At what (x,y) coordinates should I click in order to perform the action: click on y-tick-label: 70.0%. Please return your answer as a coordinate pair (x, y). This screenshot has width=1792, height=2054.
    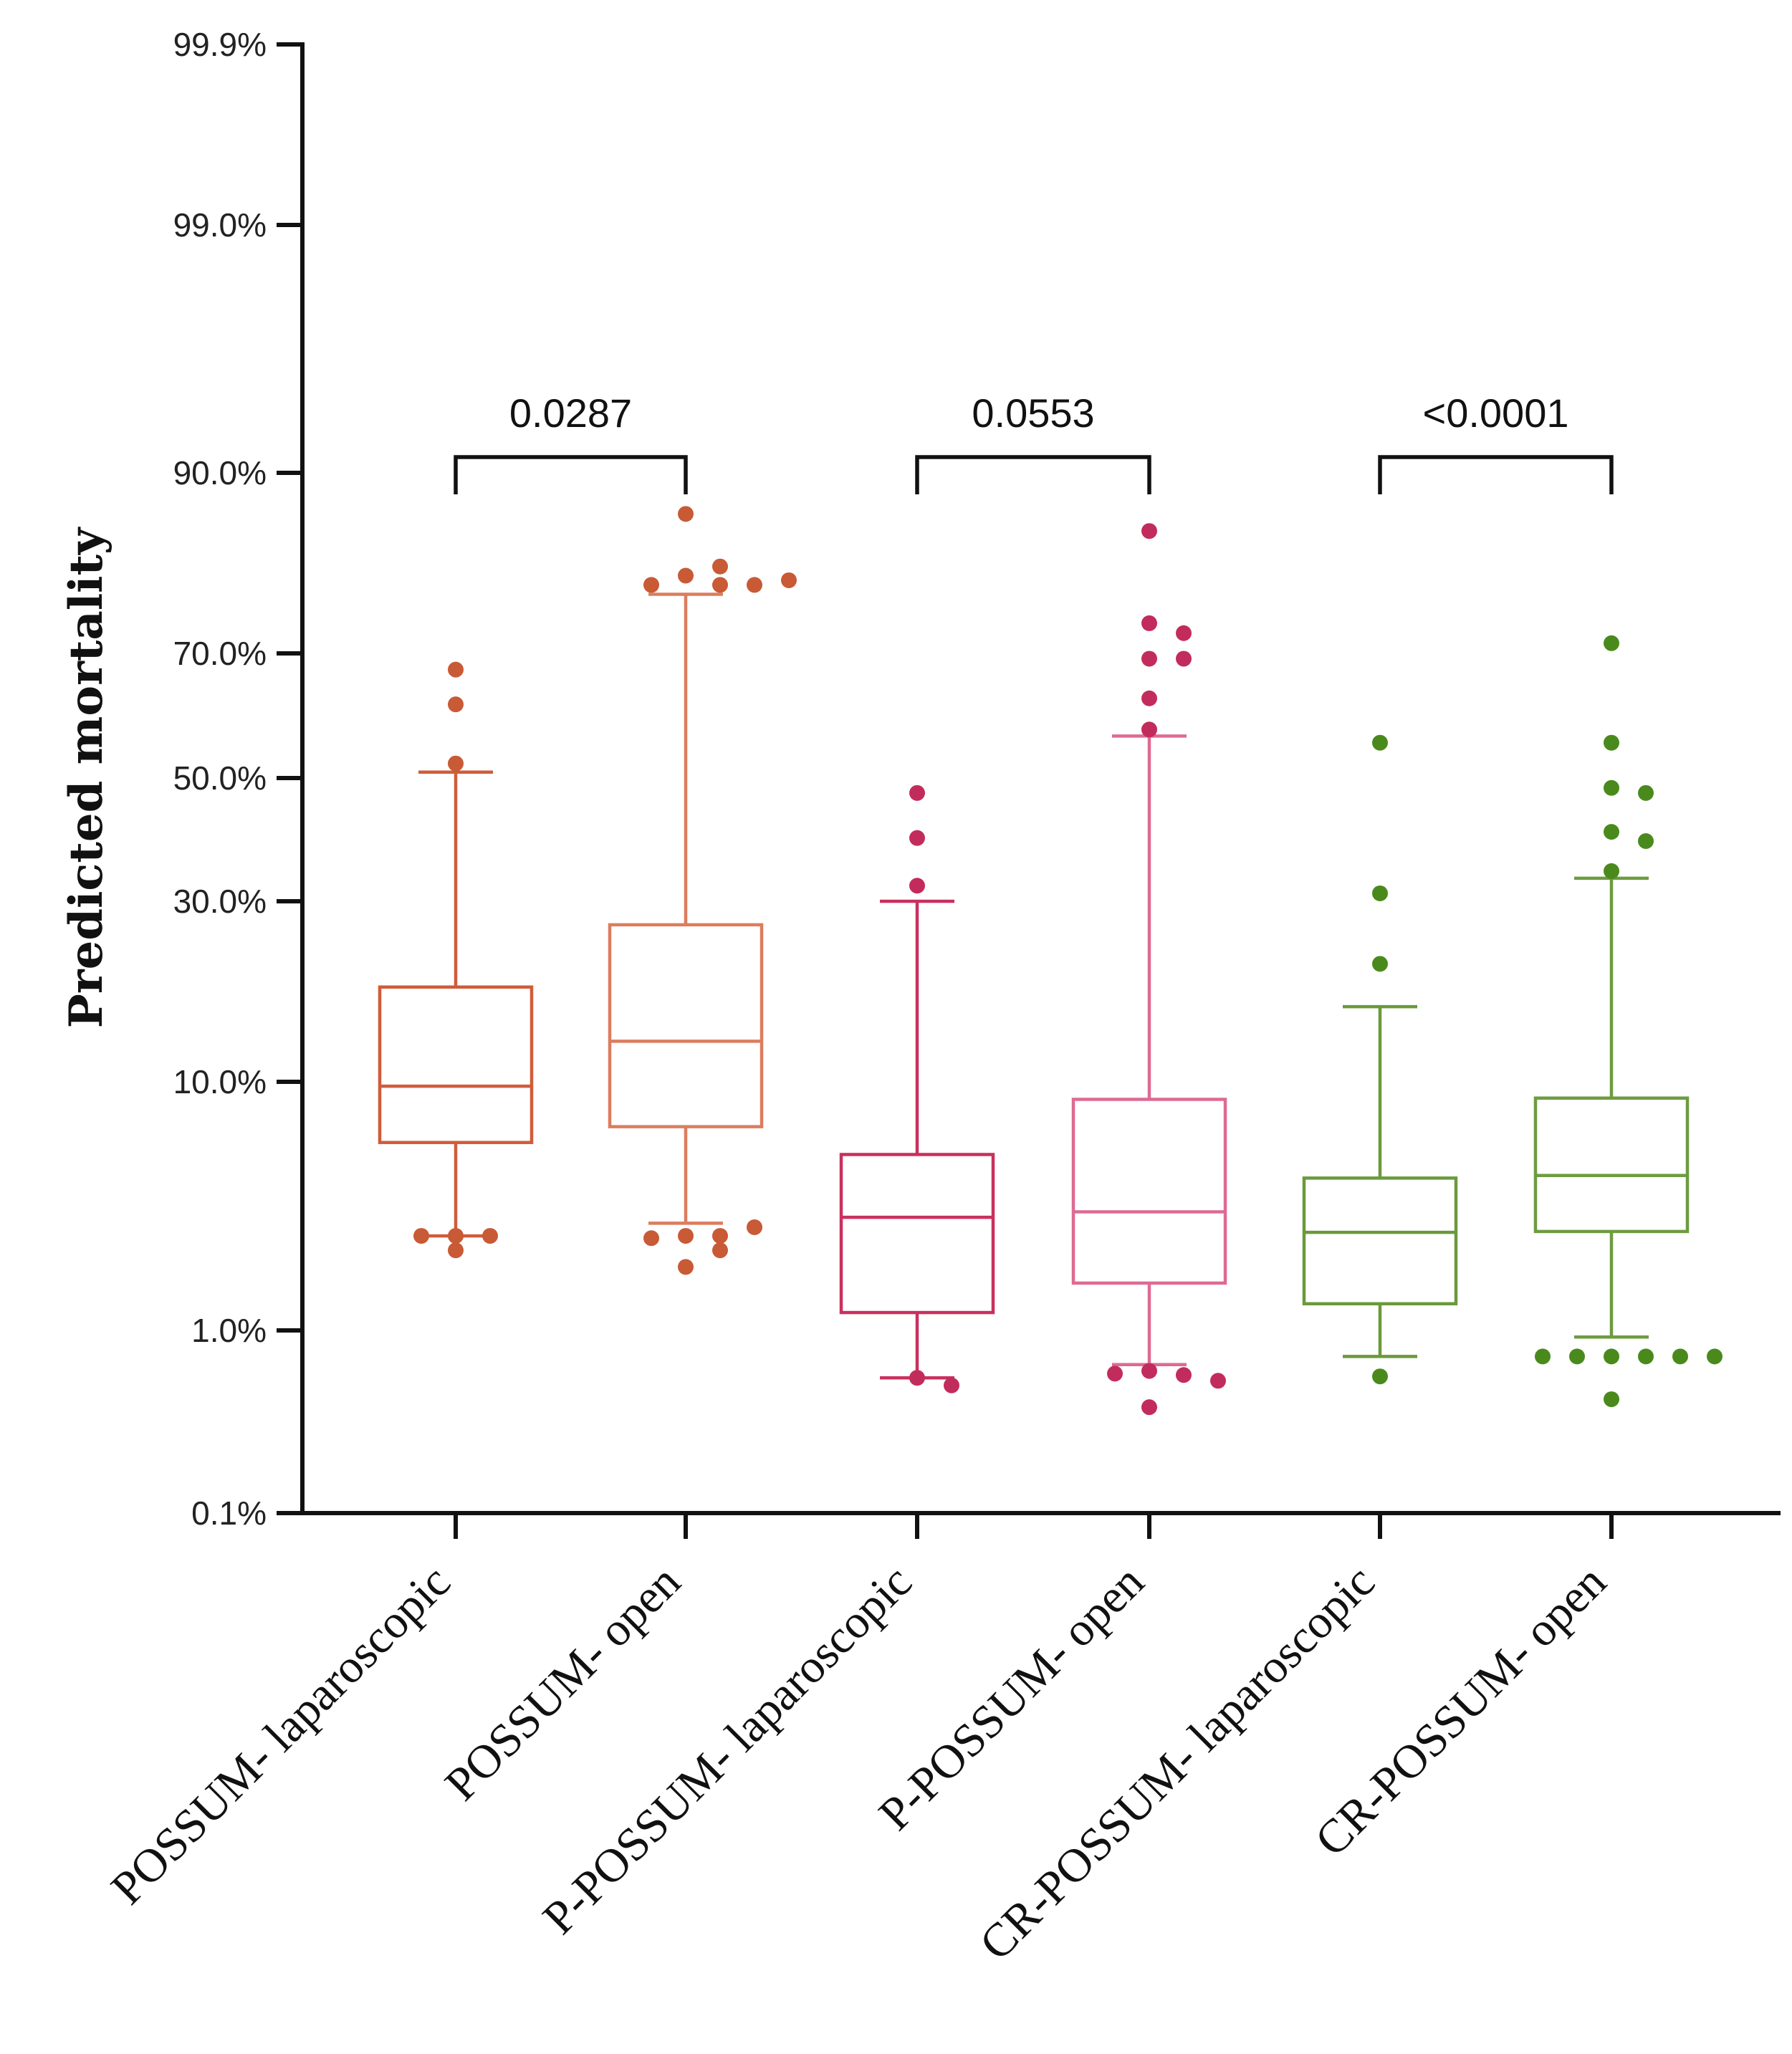
    Looking at the image, I should click on (220, 653).